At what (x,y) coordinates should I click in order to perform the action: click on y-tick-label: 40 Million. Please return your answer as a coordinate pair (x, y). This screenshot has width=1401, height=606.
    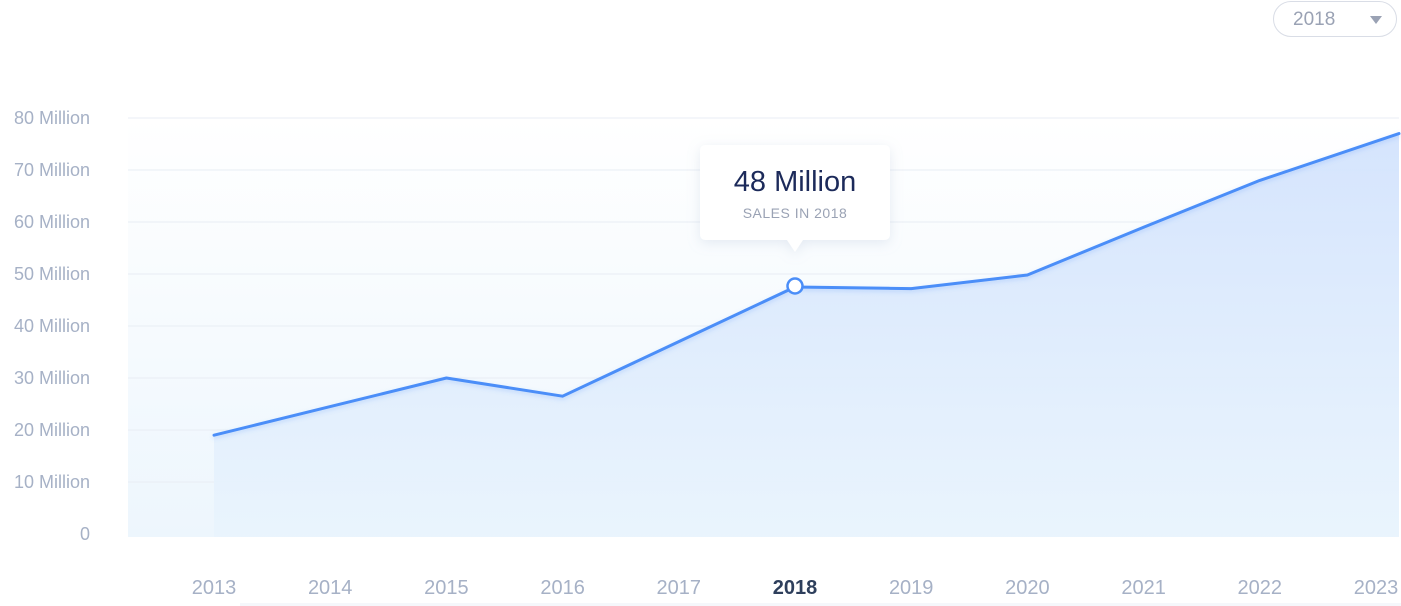
    Looking at the image, I should click on (52, 326).